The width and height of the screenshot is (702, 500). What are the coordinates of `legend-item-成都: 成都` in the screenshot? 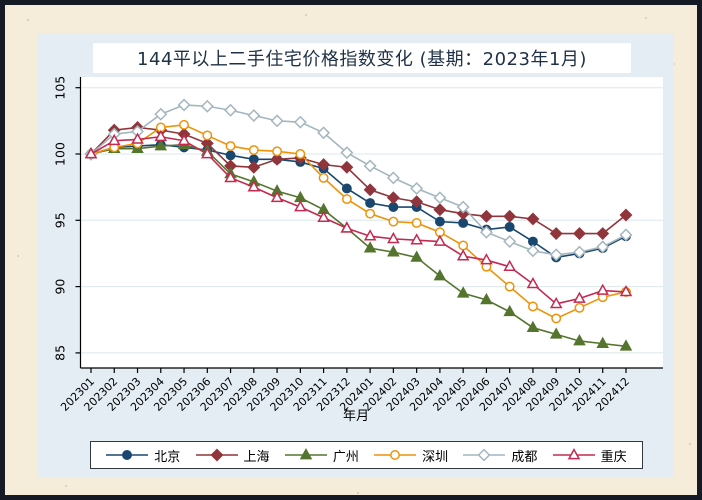 It's located at (500, 455).